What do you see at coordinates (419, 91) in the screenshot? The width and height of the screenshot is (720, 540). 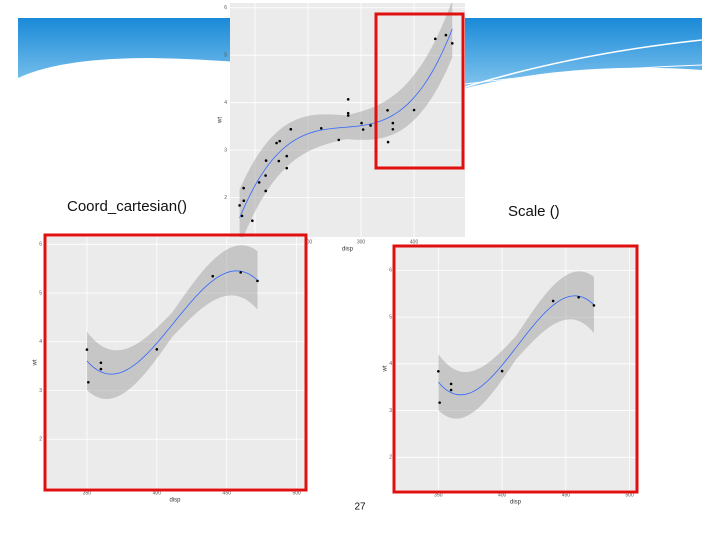 I see `highlight-box` at bounding box center [419, 91].